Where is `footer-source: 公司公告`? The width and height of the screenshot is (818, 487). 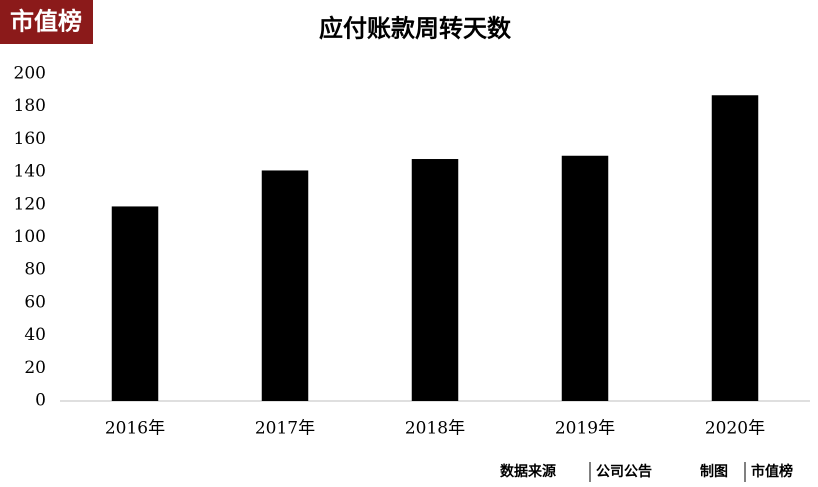
footer-source: 公司公告 is located at coordinates (624, 471).